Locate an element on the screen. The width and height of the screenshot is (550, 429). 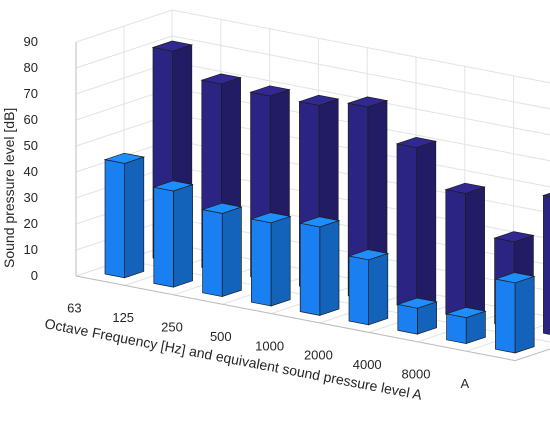
y-tick-label: 30 is located at coordinates (31, 197).